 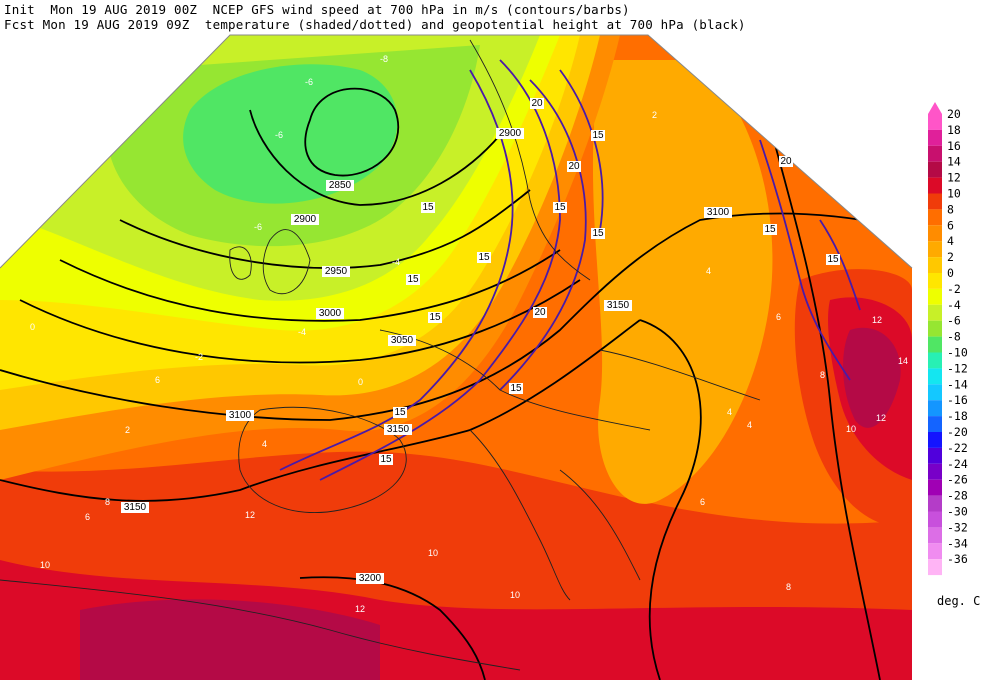 I want to click on temp-label: 8, so click(x=107, y=502).